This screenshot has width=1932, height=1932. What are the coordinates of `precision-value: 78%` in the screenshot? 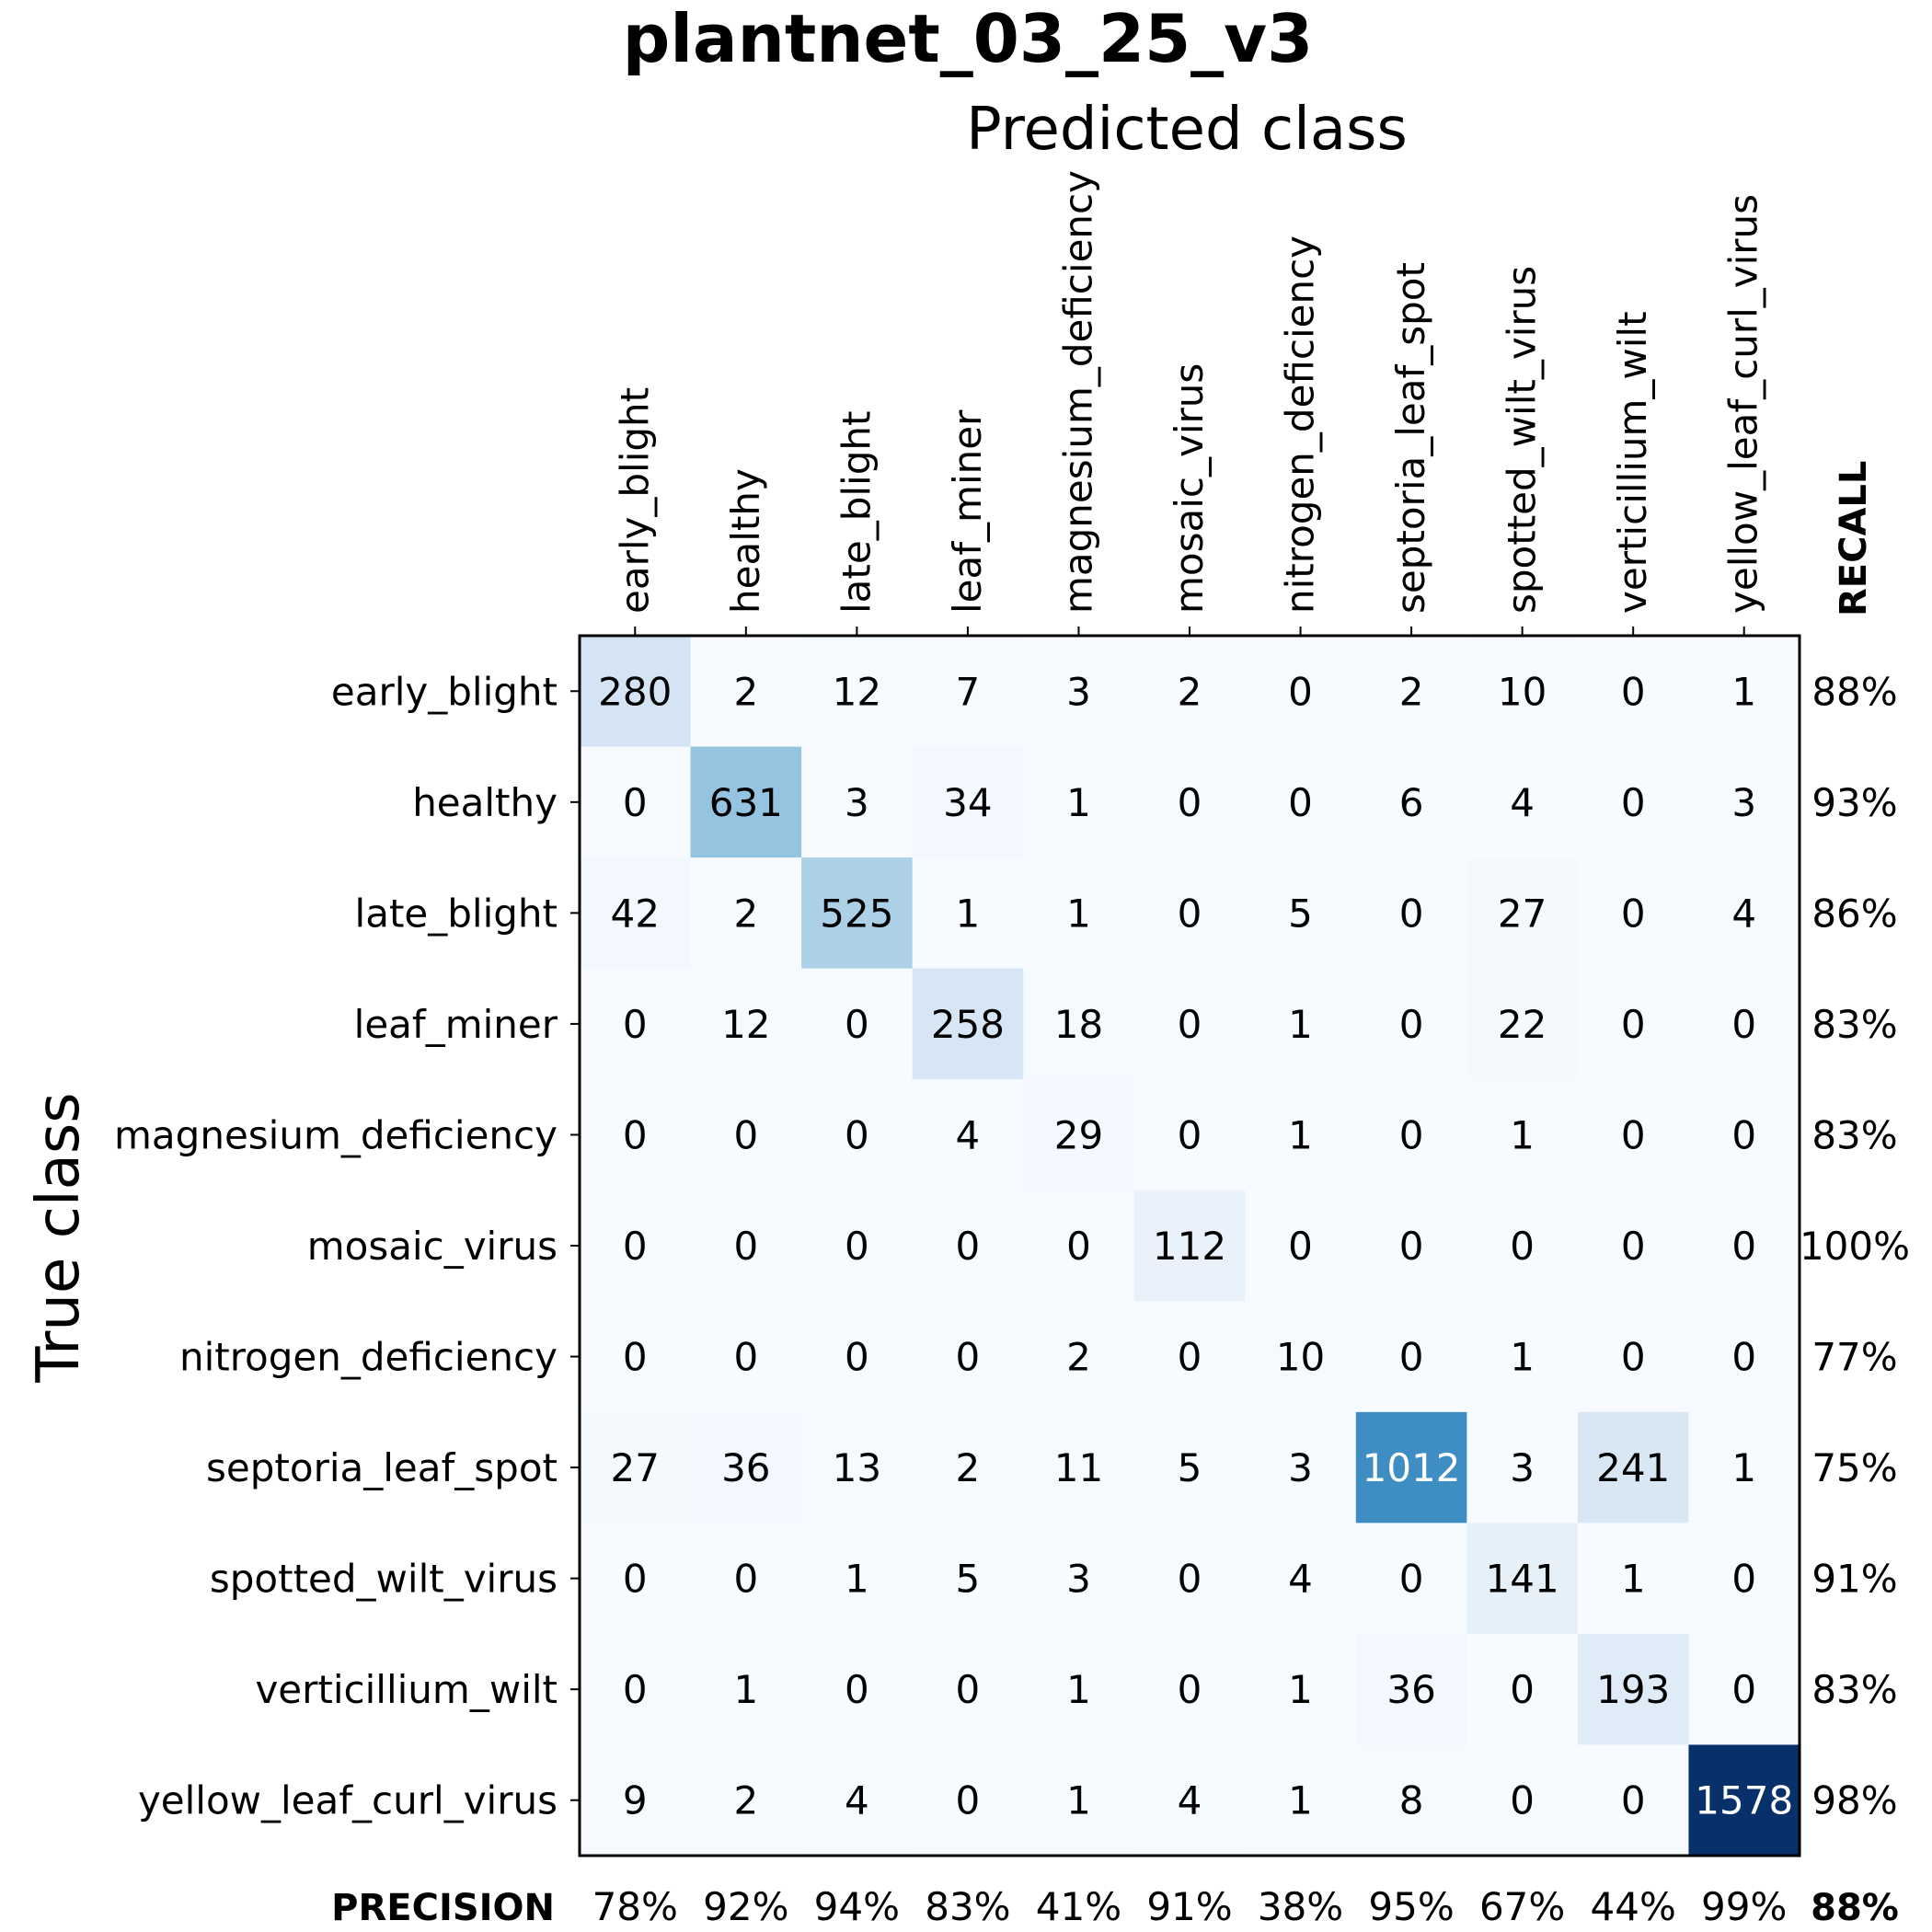 It's located at (635, 1906).